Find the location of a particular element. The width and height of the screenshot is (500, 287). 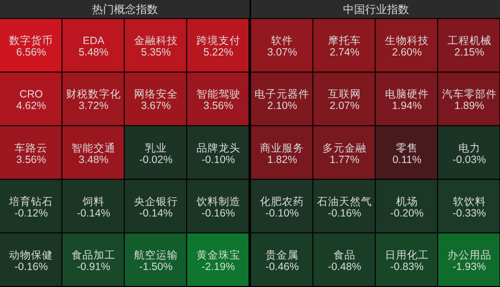

category-label: 电脑硬件 is located at coordinates (406, 94).